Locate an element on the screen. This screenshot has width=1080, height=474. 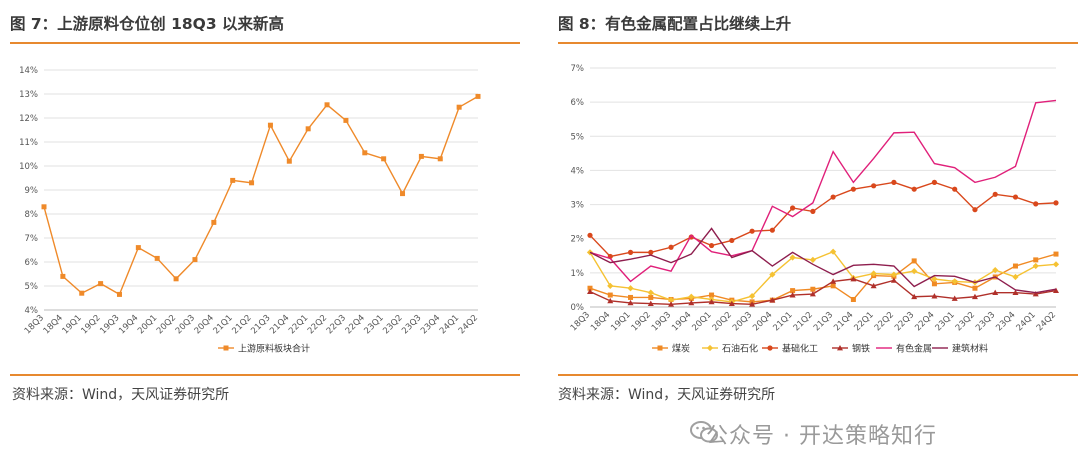
figure-8-title: 图 8：有色金属配置占比继续上升 is located at coordinates (675, 24).